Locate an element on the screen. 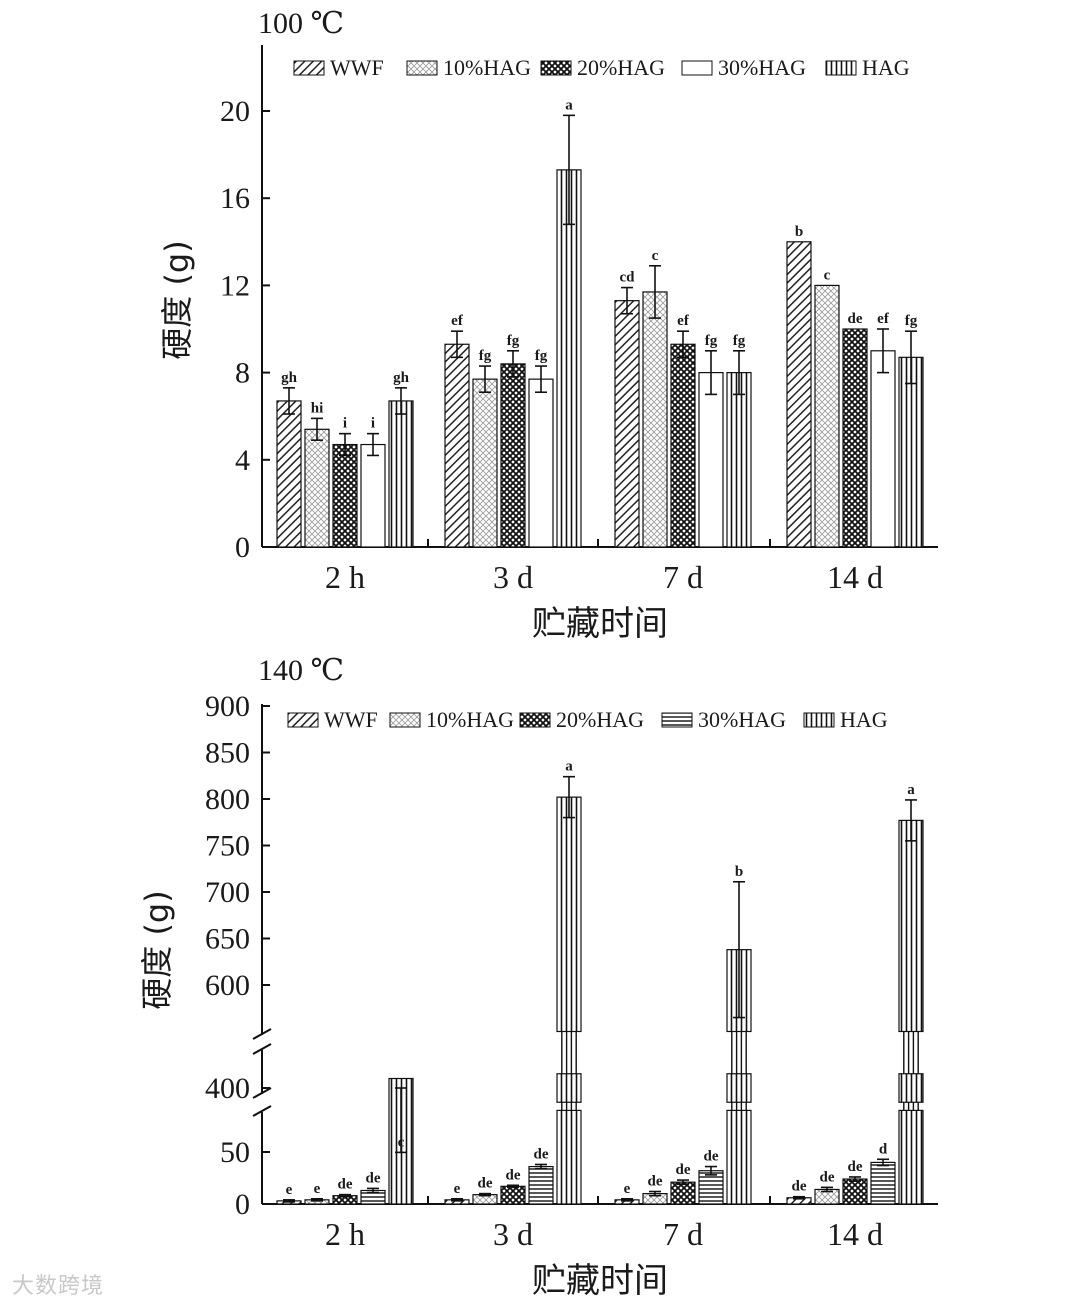  x-tick-label: 3 d is located at coordinates (513, 577).